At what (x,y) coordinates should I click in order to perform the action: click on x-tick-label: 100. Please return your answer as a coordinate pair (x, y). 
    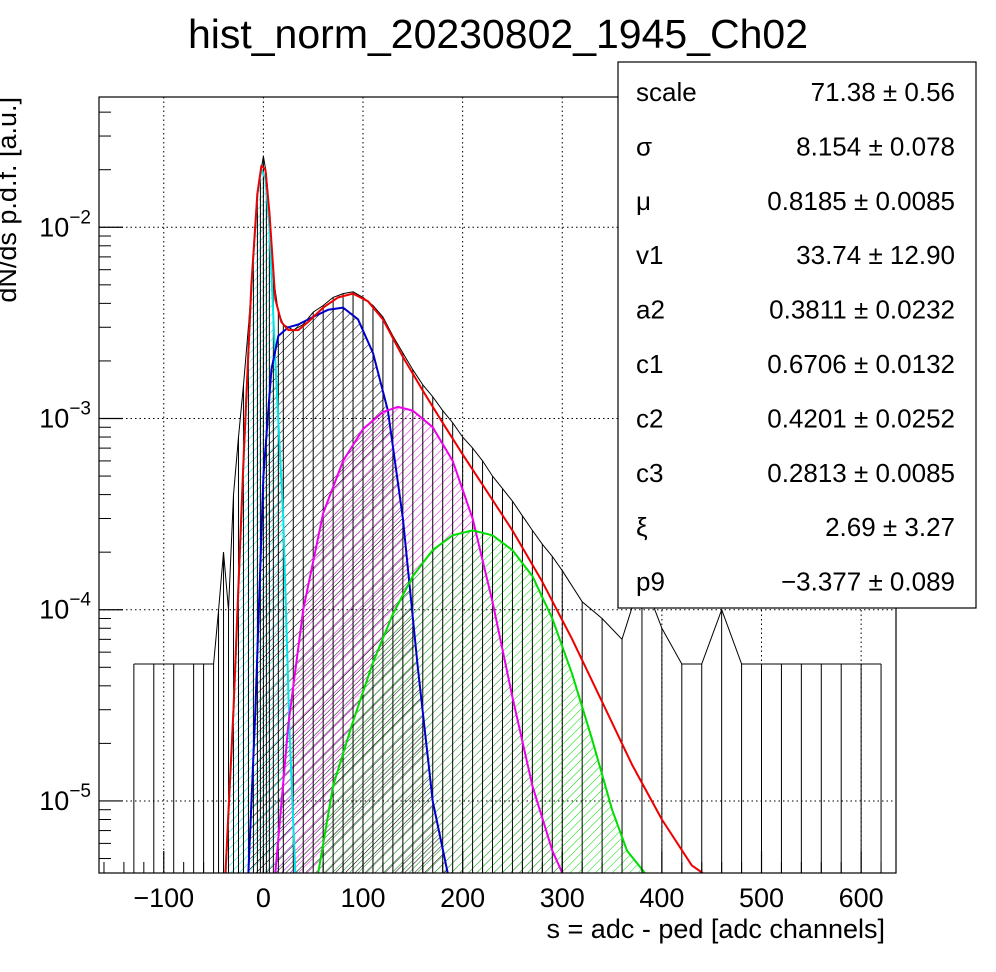
    Looking at the image, I should click on (362, 898).